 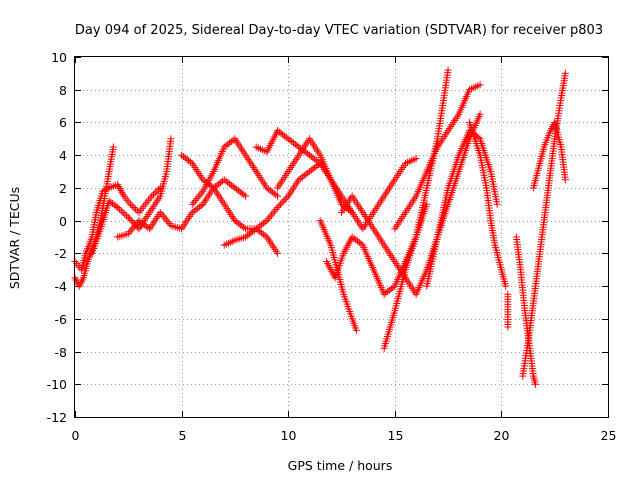 I want to click on y-tick-label: 0, so click(x=63, y=221).